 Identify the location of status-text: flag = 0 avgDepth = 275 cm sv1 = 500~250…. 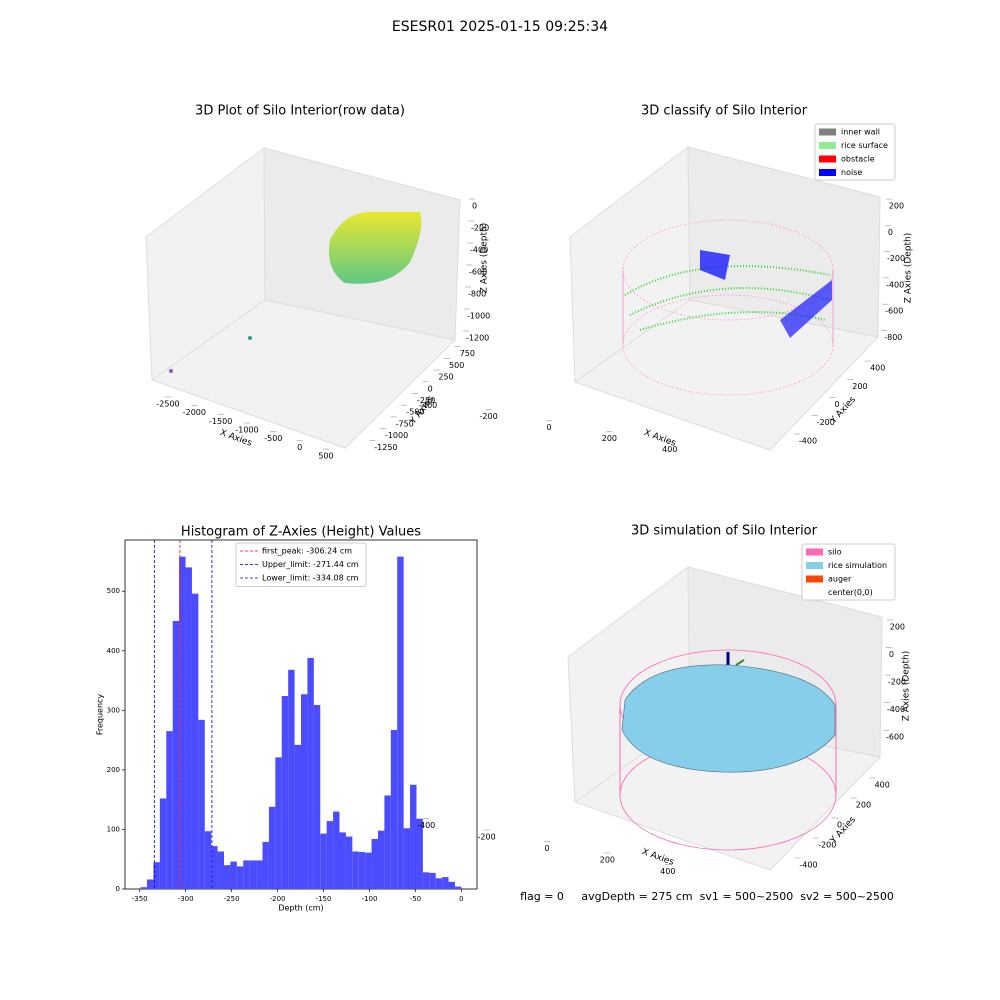
(707, 896).